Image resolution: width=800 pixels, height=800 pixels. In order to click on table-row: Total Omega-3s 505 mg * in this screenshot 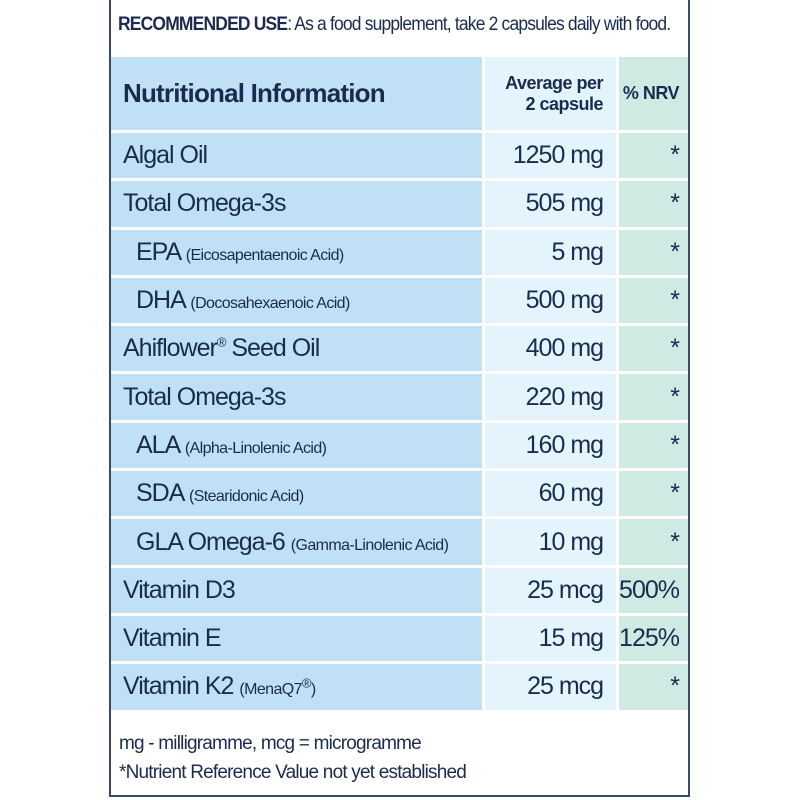, I will do `click(399, 205)`.